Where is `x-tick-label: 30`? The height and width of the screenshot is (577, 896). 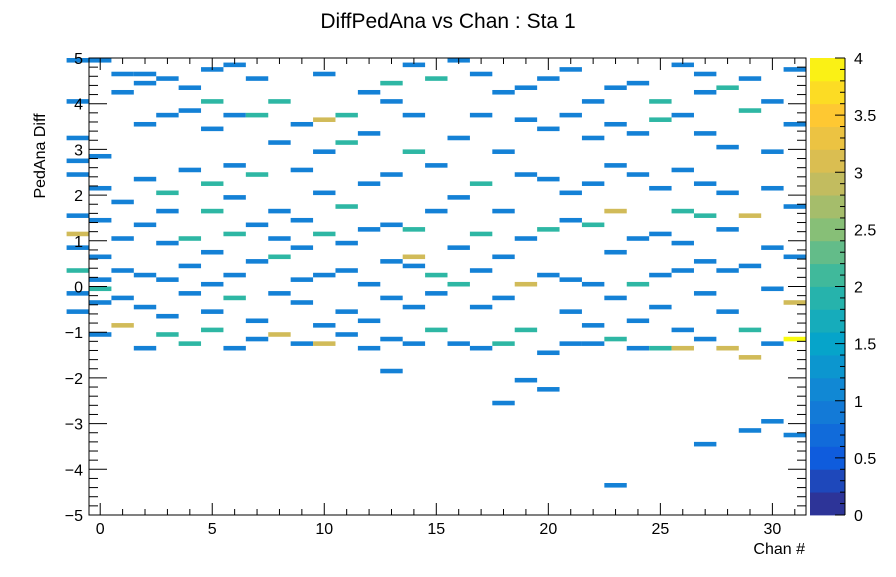 x-tick-label: 30 is located at coordinates (772, 529).